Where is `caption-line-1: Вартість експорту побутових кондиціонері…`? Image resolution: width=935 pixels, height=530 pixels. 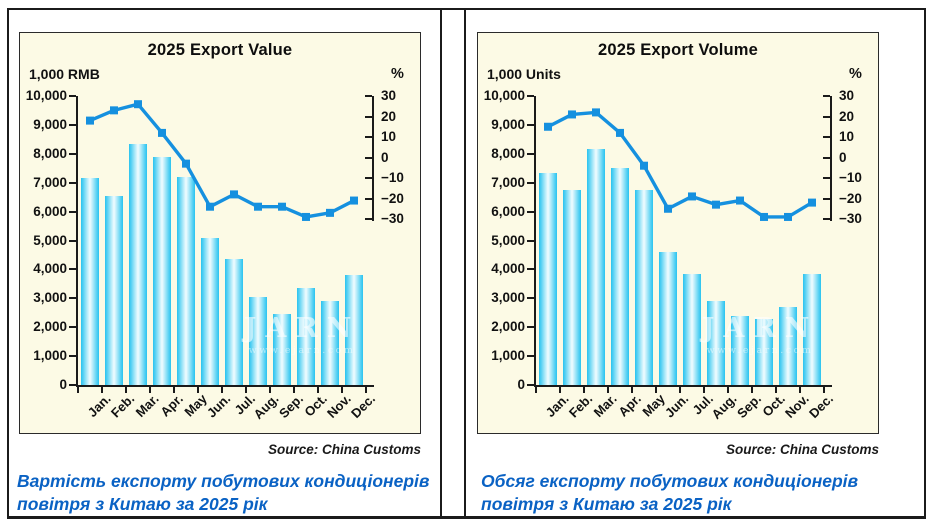 caption-line-1: Вартість експорту побутових кондиціонері… is located at coordinates (223, 481).